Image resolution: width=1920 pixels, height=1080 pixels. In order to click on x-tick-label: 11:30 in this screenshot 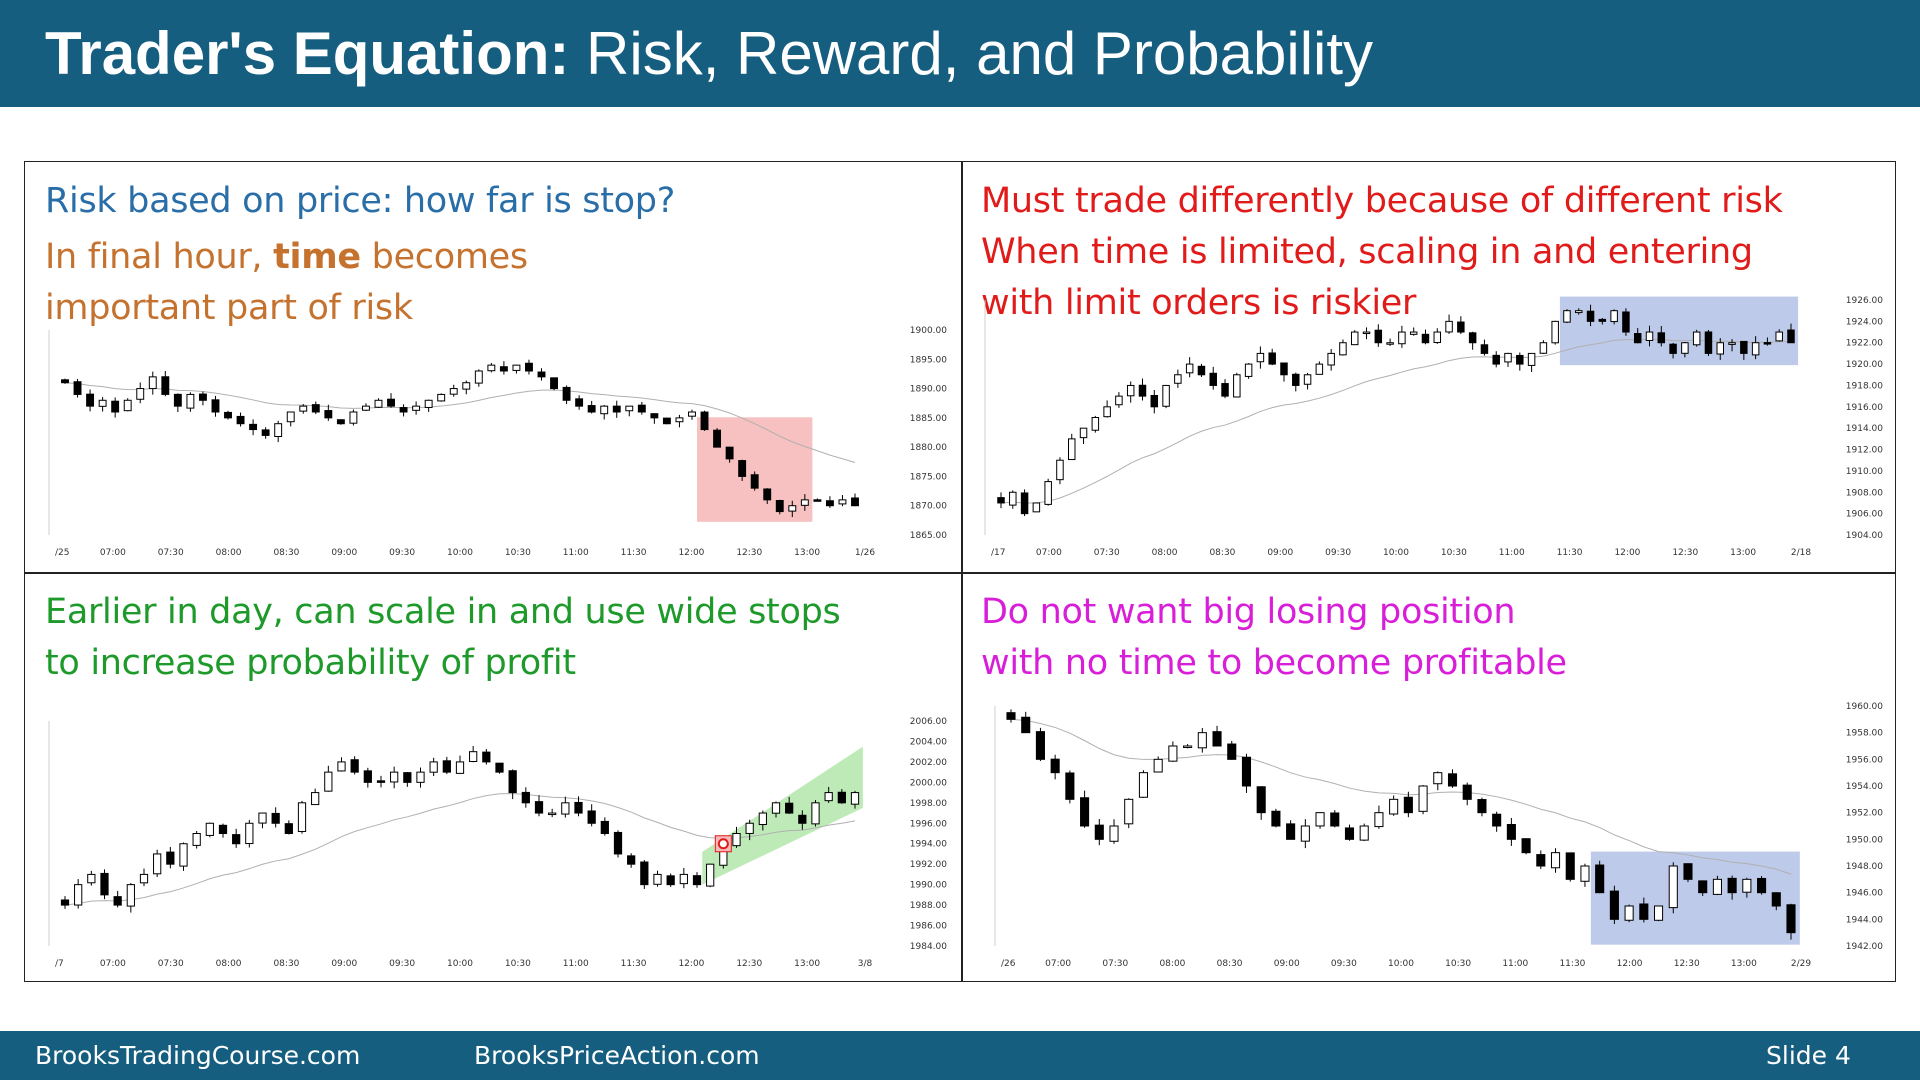, I will do `click(1572, 964)`.